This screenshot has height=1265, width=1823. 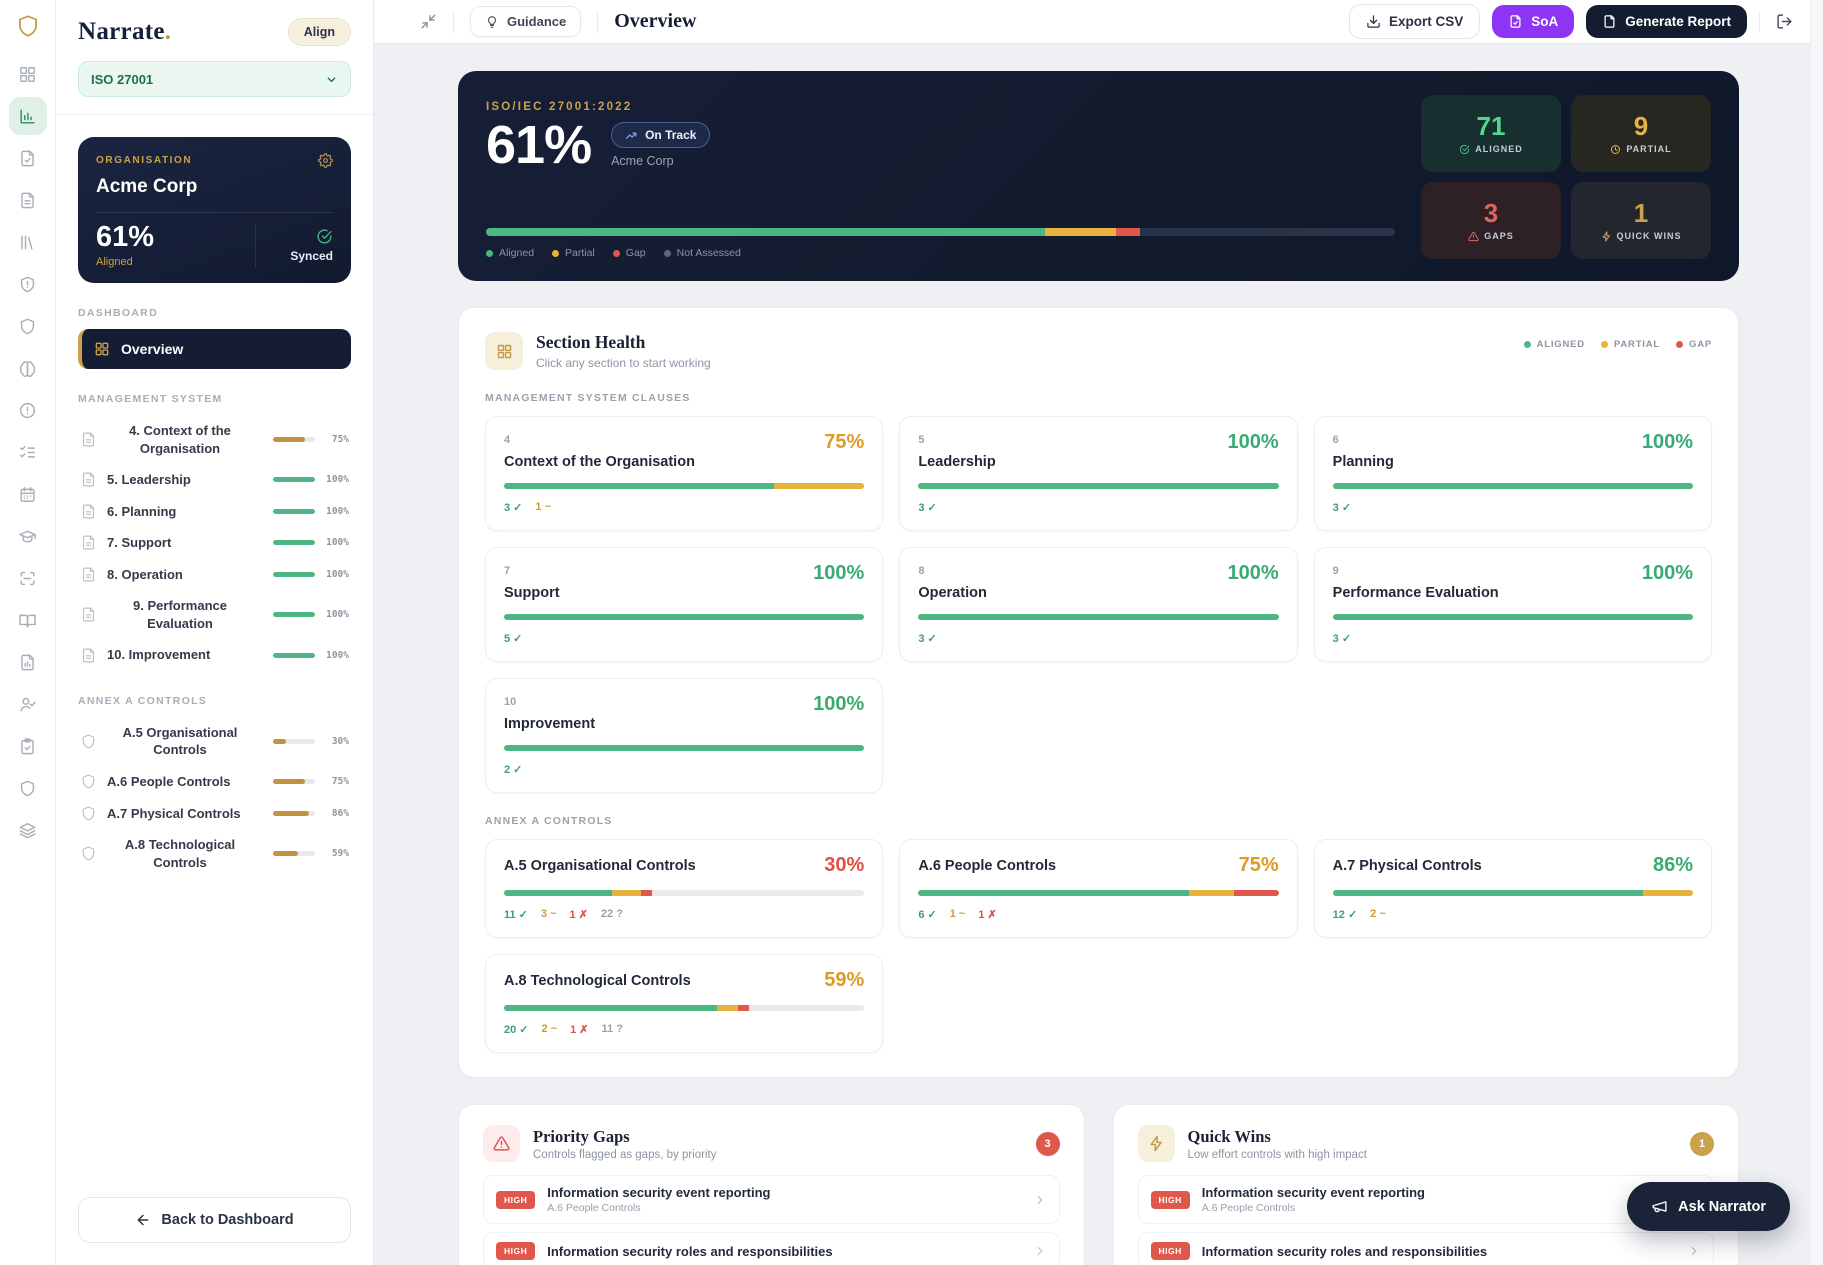 I want to click on logout-icon, so click(x=1784, y=21).